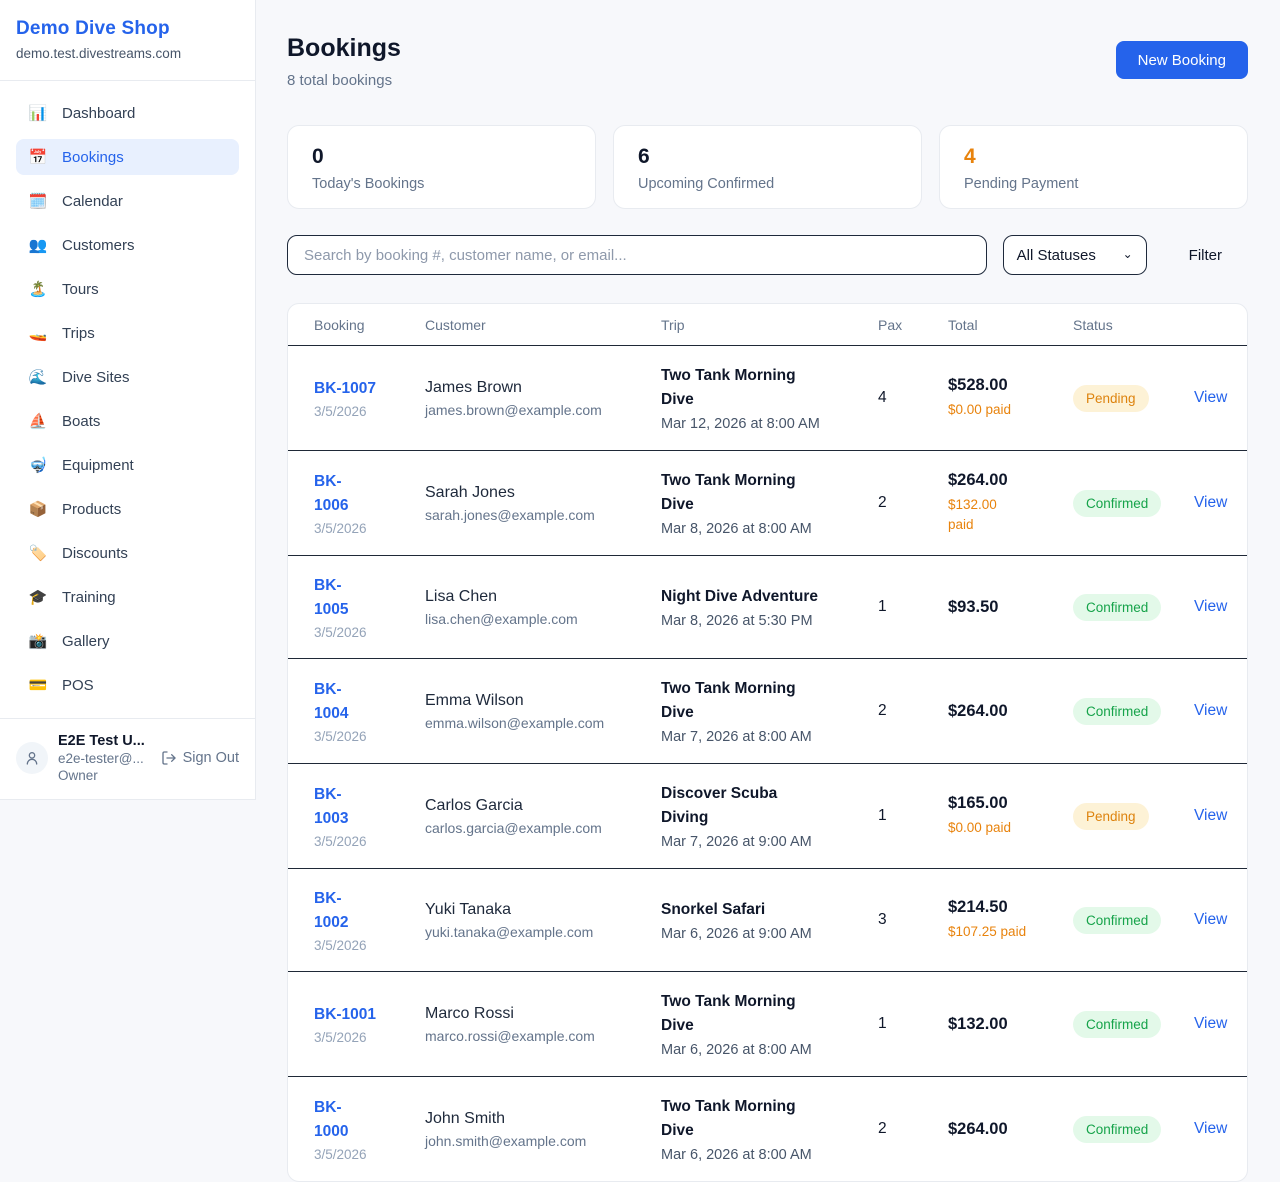 The image size is (1280, 1182). Describe the element at coordinates (93, 157) in the screenshot. I see `sidebar-item-label: Bookings` at that location.